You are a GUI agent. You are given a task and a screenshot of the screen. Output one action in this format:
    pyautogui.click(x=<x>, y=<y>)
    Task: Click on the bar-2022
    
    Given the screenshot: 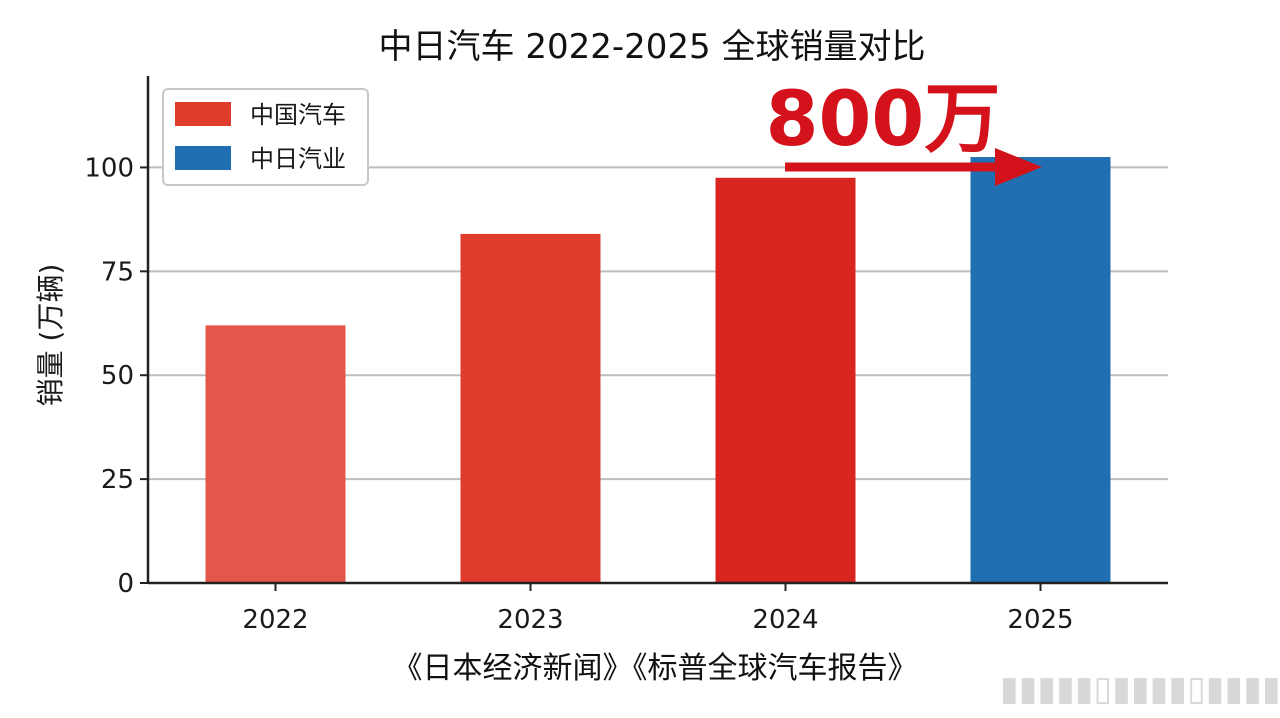 What is the action you would take?
    pyautogui.click(x=275, y=454)
    